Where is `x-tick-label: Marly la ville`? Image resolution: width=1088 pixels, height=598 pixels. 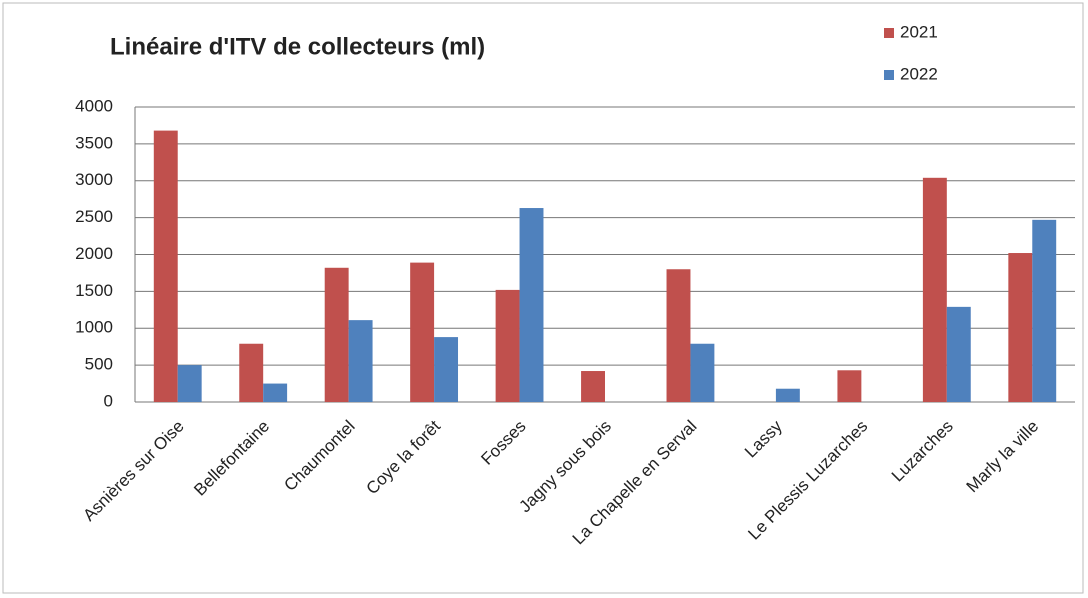
x-tick-label: Marly la ville is located at coordinates (1003, 457).